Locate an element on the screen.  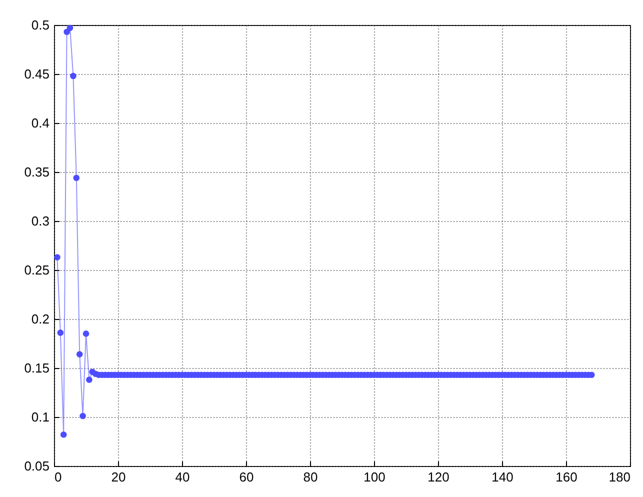
x-tick-label: 140 is located at coordinates (503, 477).